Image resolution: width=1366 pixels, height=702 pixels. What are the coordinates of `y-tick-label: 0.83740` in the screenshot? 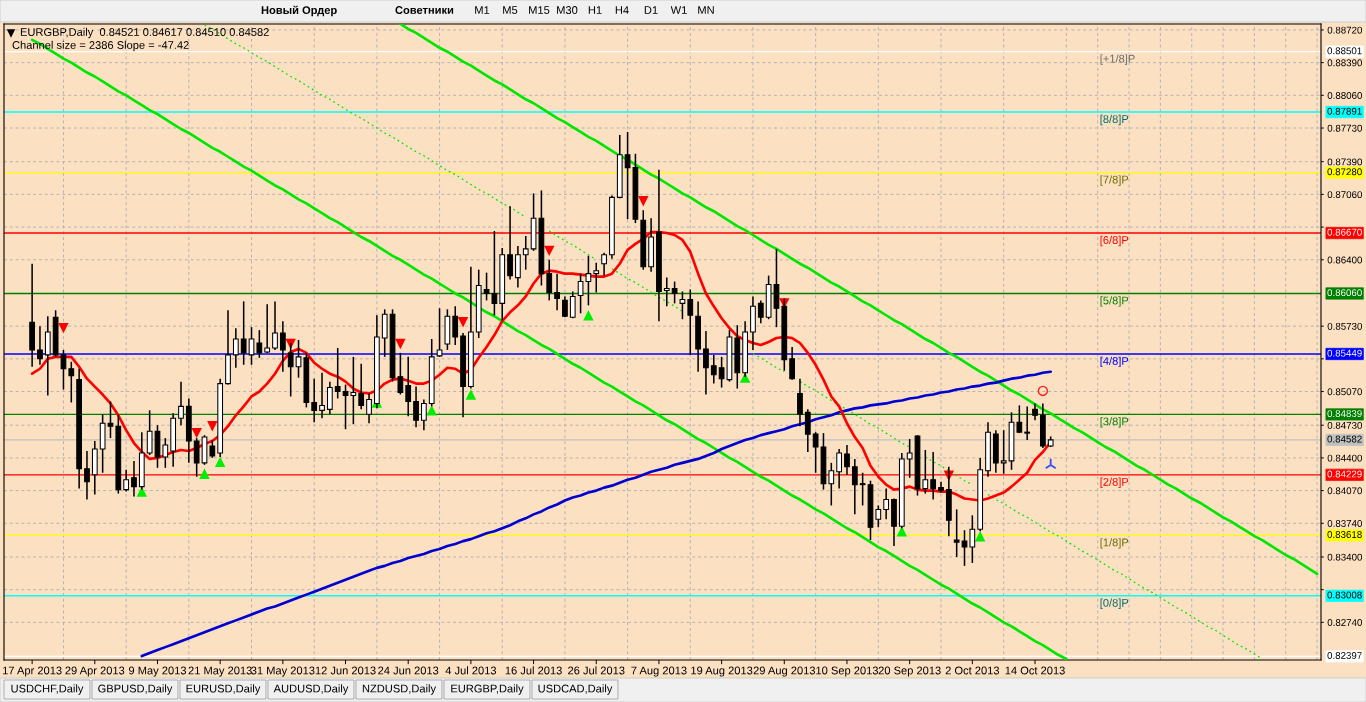 It's located at (1345, 523).